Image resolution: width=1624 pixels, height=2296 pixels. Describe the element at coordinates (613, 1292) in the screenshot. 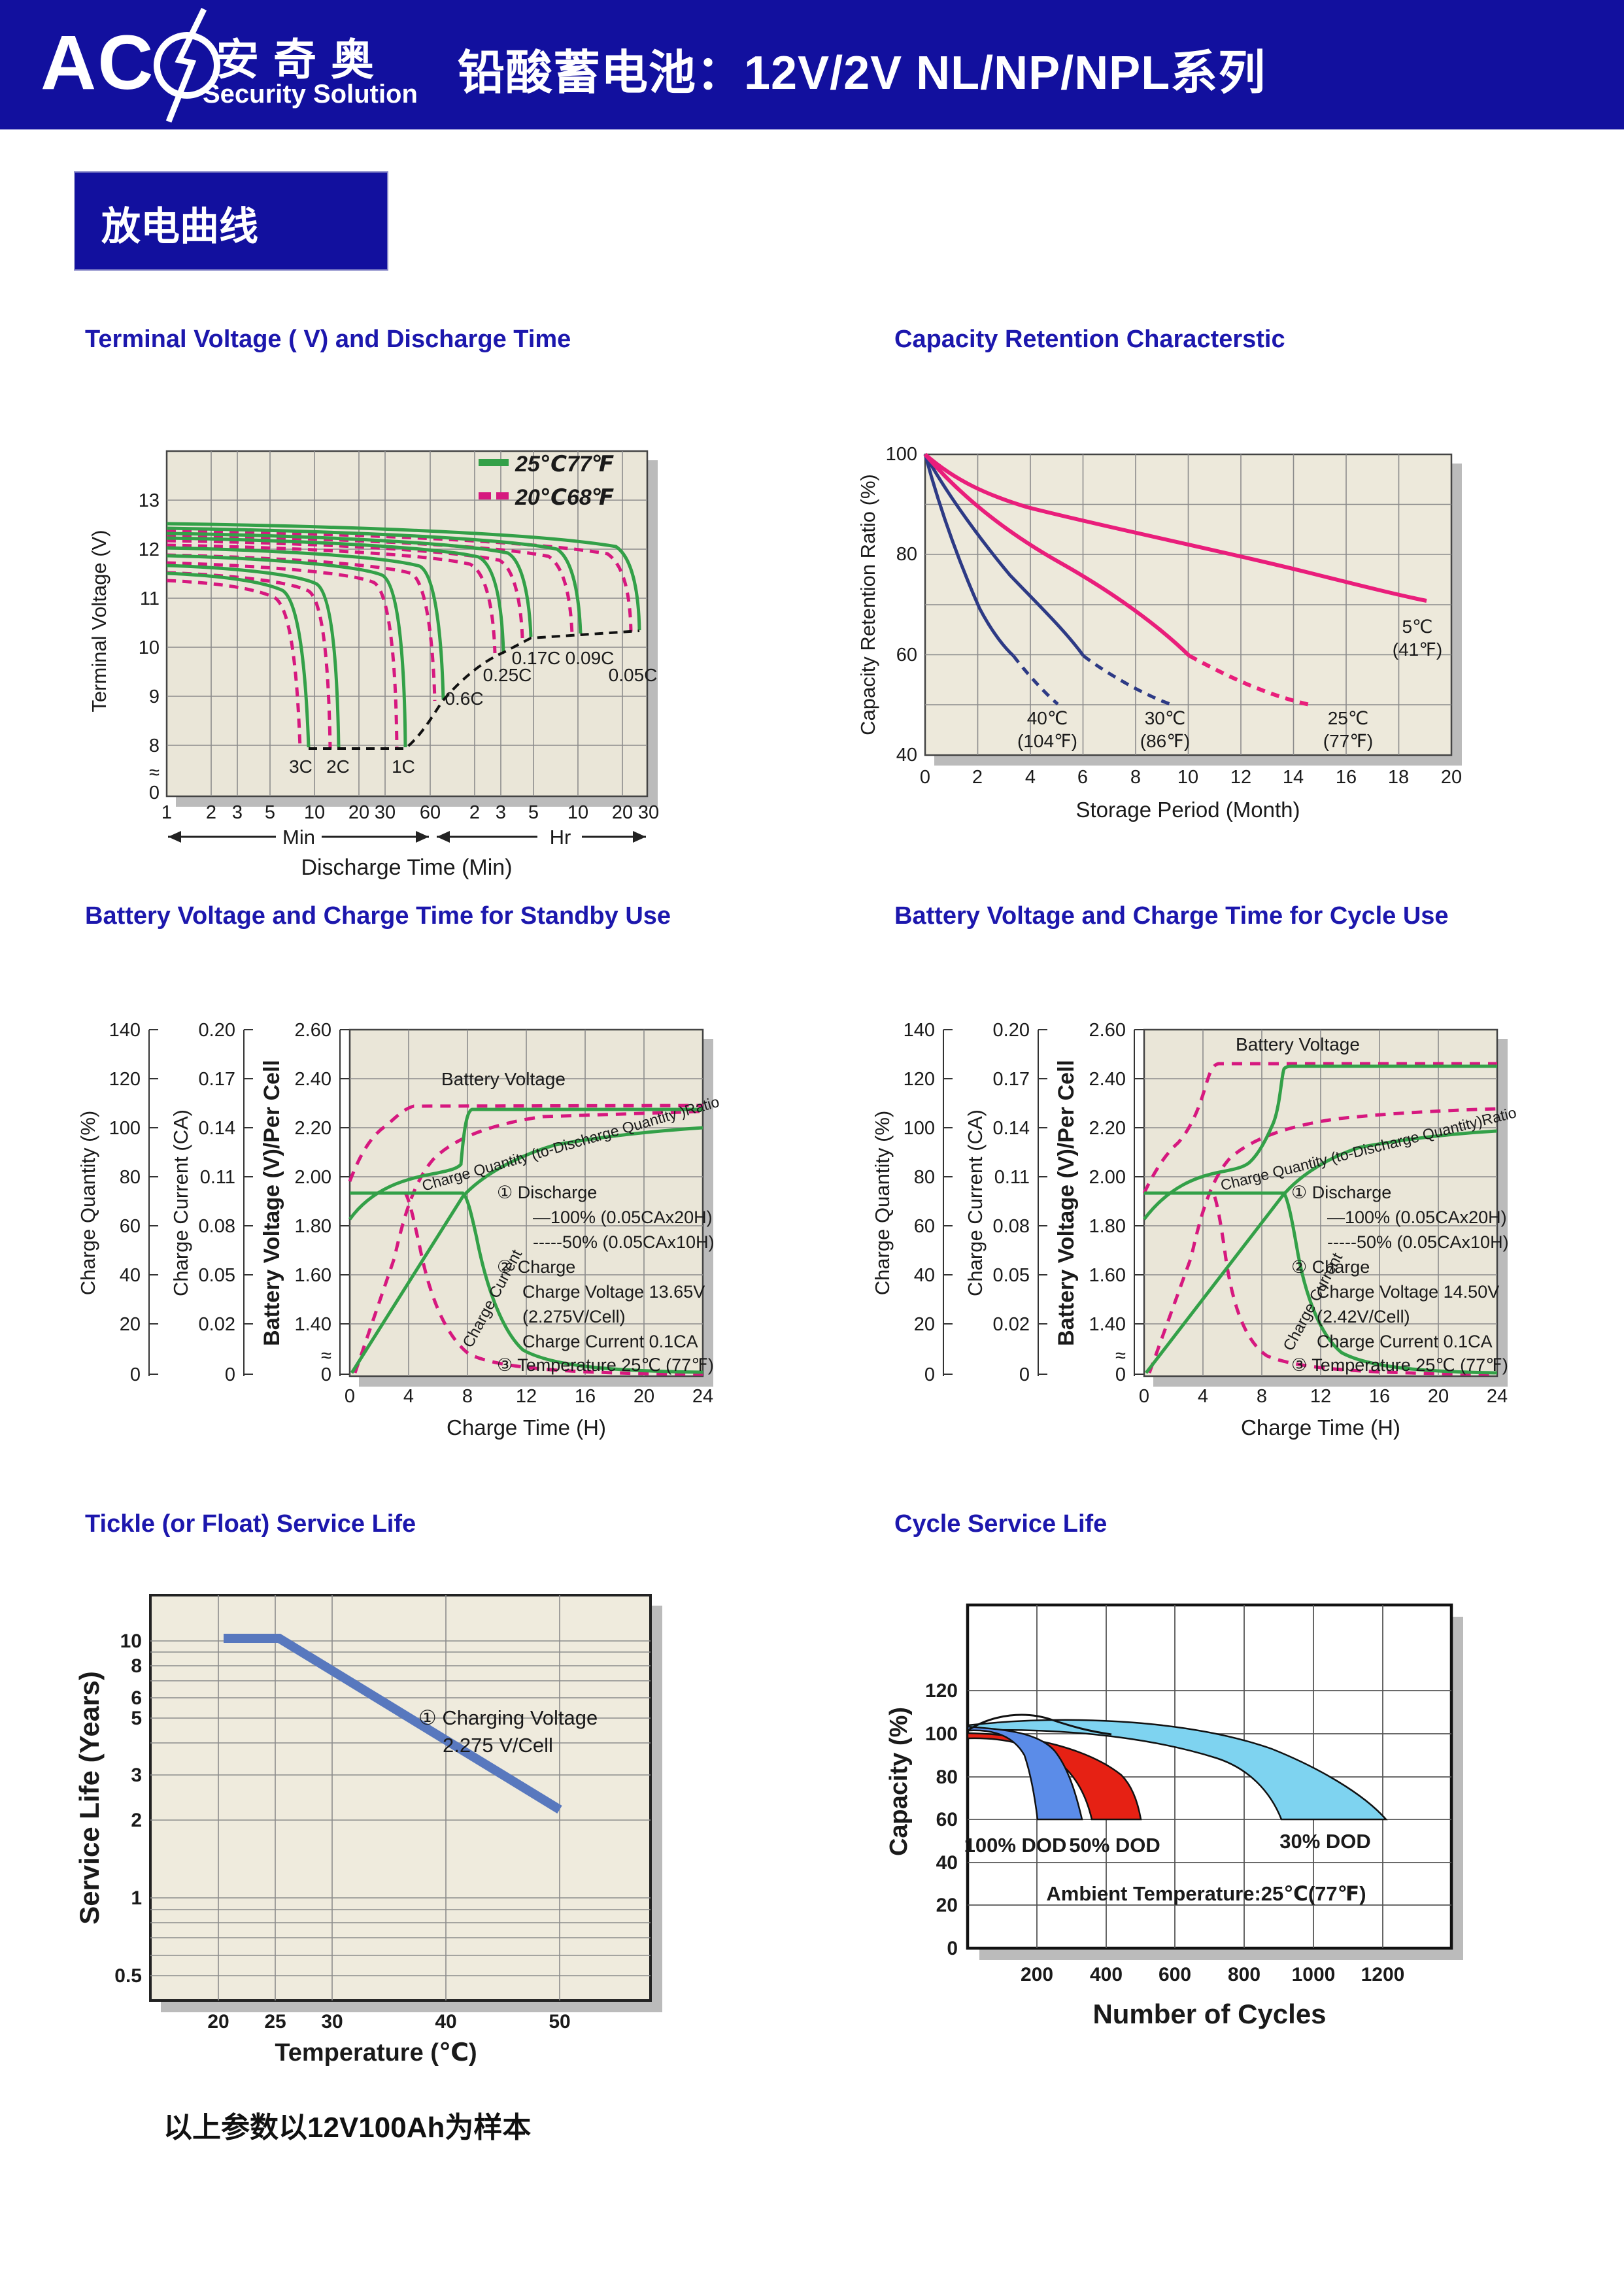

I see `note-line: Charge Voltage 13.65V` at that location.